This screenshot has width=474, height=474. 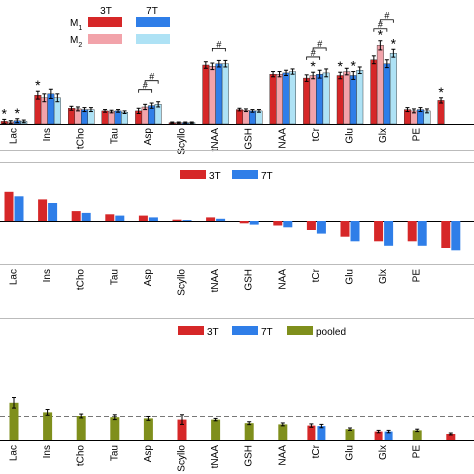 What do you see at coordinates (282, 279) in the screenshot?
I see `panel-2-tick-label-naa: NAA` at bounding box center [282, 279].